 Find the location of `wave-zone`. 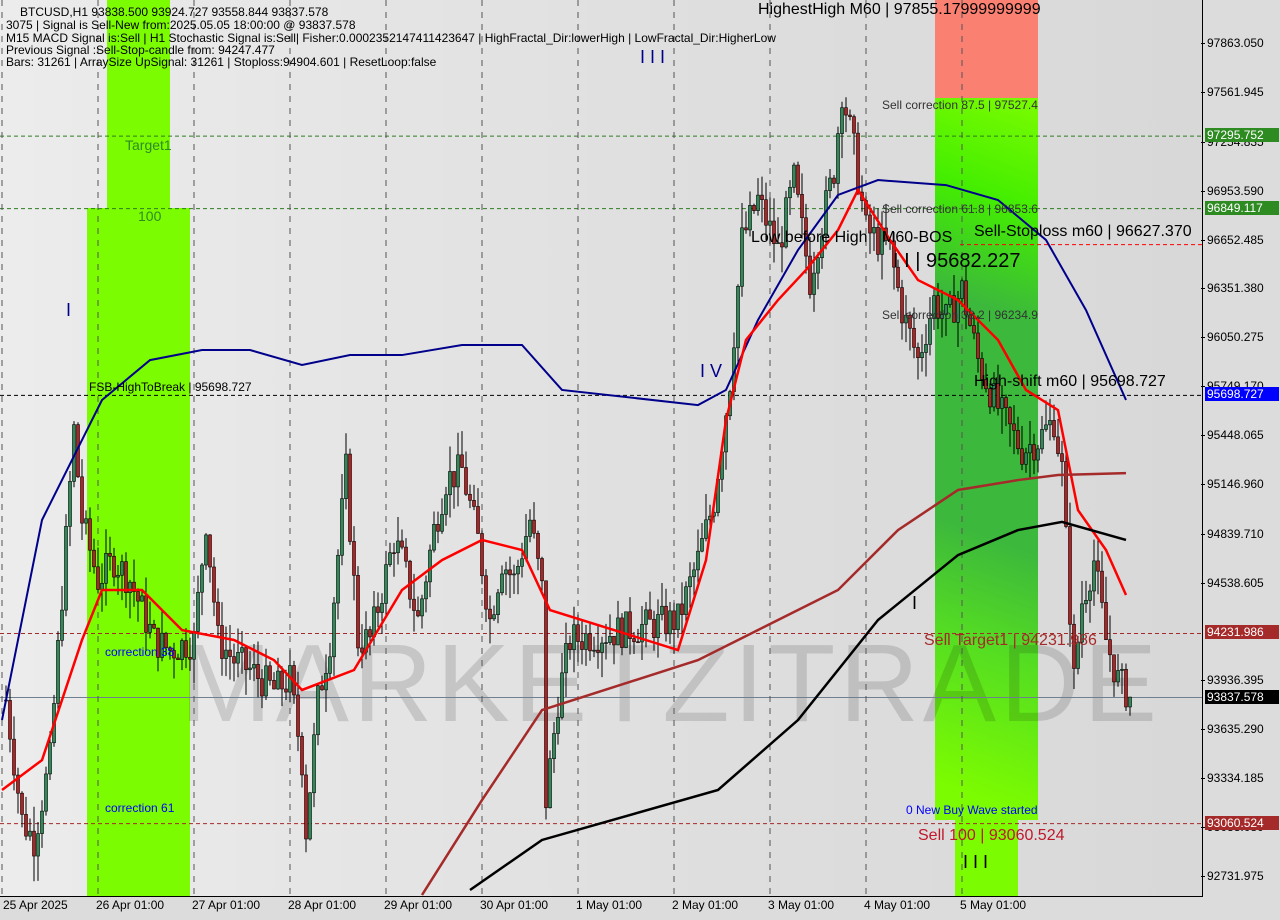

wave-zone is located at coordinates (986, 858).